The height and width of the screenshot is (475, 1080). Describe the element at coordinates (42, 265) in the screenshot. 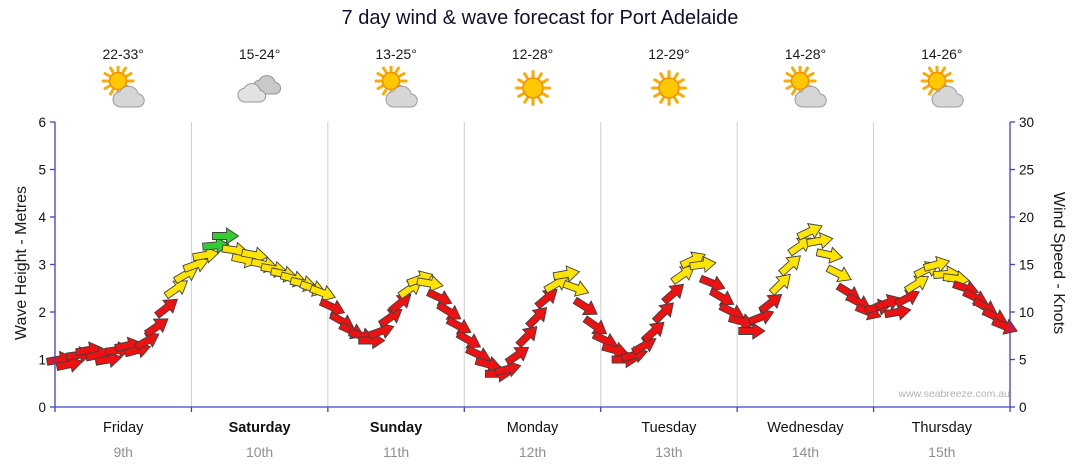

I see `svg-text: 3` at that location.